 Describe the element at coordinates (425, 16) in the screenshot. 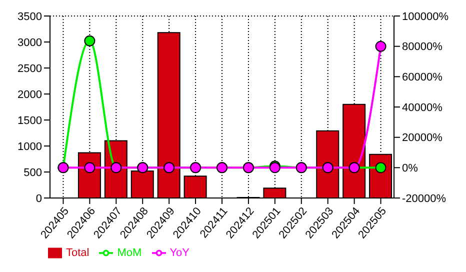

I see `y2-tick-label: 100000%` at that location.